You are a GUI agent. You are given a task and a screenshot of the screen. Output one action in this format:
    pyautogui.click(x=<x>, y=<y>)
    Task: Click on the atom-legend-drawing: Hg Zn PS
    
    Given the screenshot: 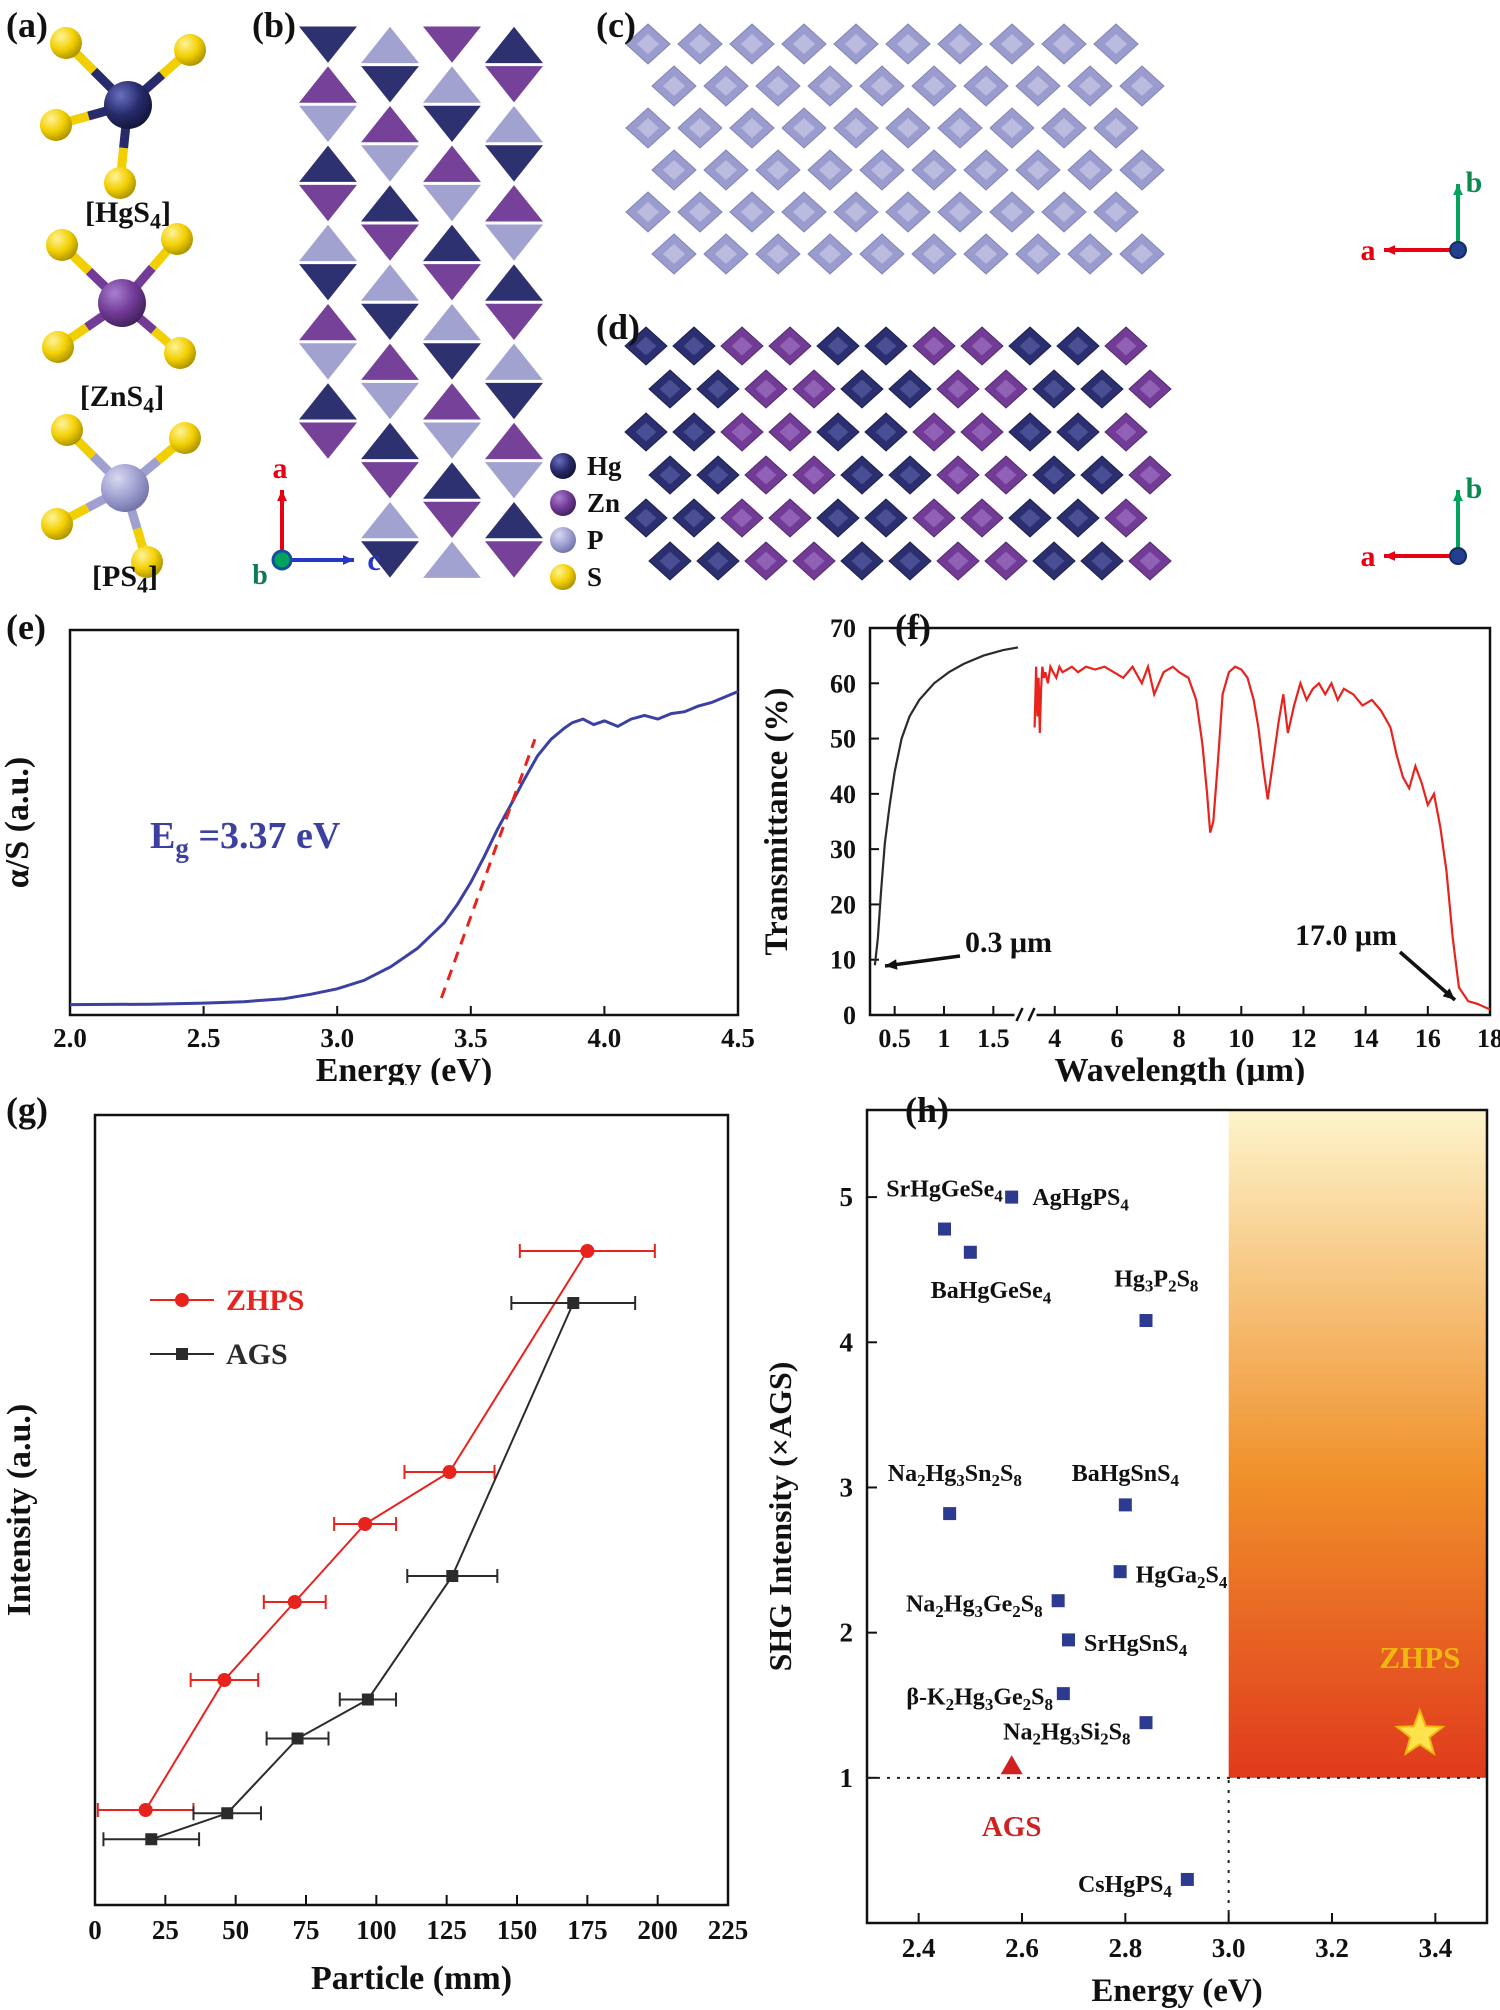 What is the action you would take?
    pyautogui.click(x=586, y=521)
    